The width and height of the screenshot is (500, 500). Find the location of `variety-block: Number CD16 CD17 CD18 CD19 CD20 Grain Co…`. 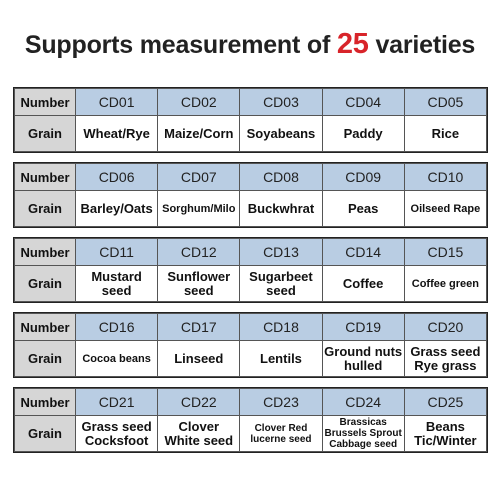

variety-block: Number CD16 CD17 CD18 CD19 CD20 Grain Co… is located at coordinates (250, 345).